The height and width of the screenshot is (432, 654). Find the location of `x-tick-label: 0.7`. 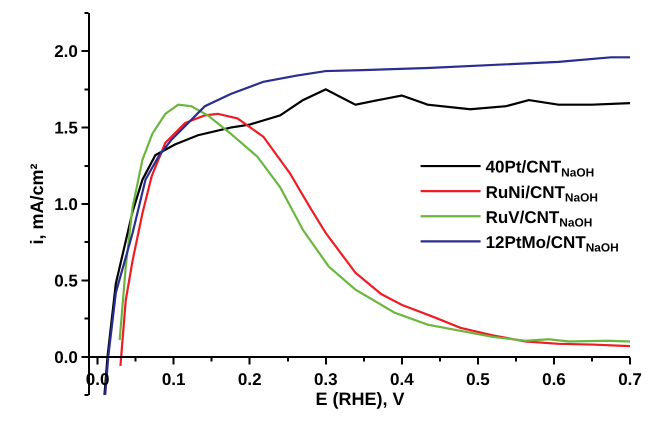

x-tick-label: 0.7 is located at coordinates (630, 379).